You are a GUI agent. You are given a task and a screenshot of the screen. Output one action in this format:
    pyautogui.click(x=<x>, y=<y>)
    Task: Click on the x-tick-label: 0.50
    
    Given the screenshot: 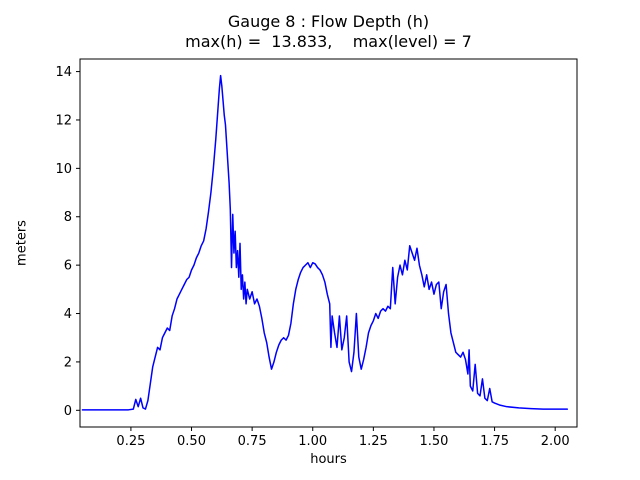 What is the action you would take?
    pyautogui.click(x=191, y=441)
    